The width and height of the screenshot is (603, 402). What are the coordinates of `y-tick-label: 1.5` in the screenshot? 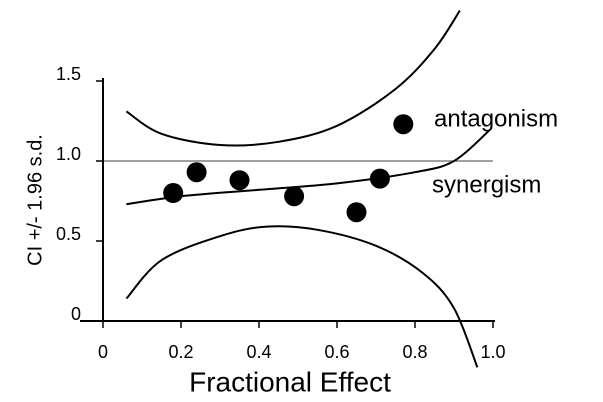 It's located at (68, 74).